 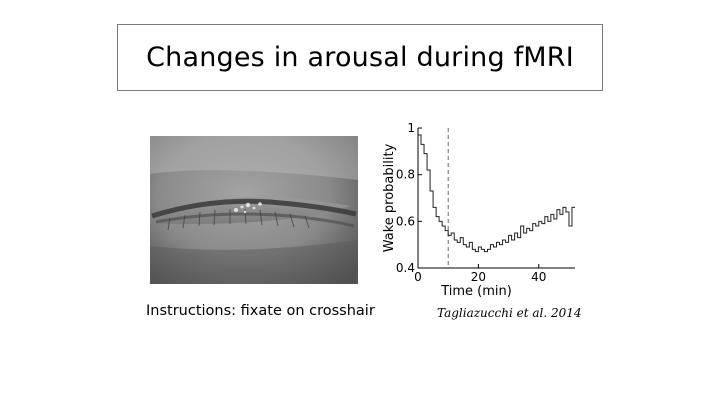 What do you see at coordinates (538, 277) in the screenshot?
I see `x-tick-label: 40` at bounding box center [538, 277].